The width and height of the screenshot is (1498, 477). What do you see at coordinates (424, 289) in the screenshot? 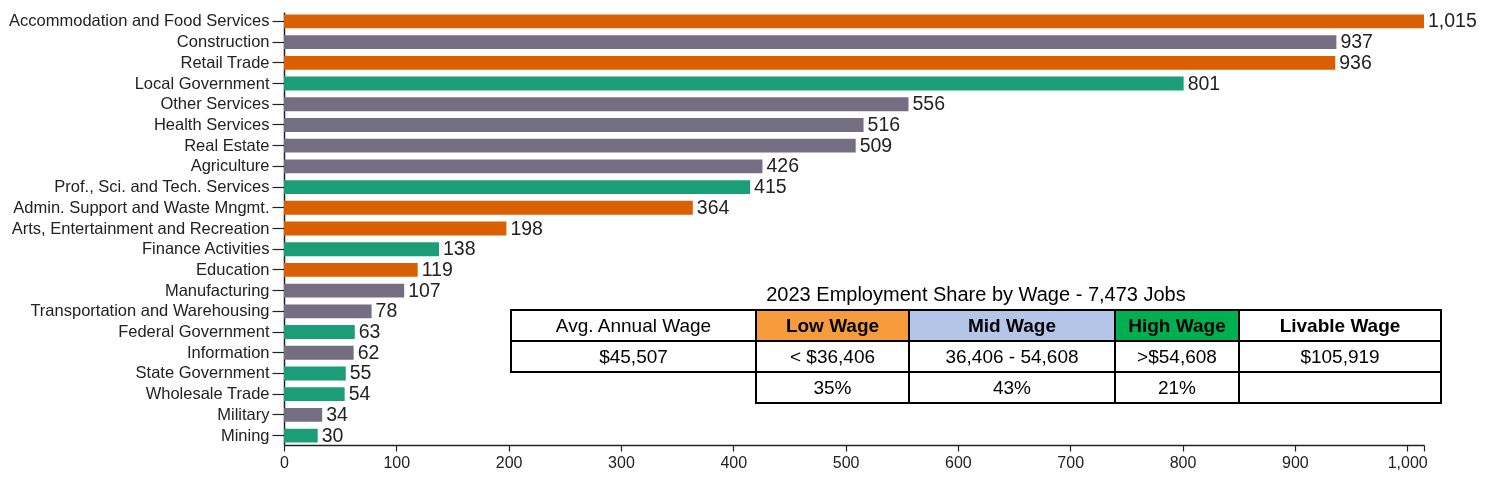
I see `data-label: 107` at bounding box center [424, 289].